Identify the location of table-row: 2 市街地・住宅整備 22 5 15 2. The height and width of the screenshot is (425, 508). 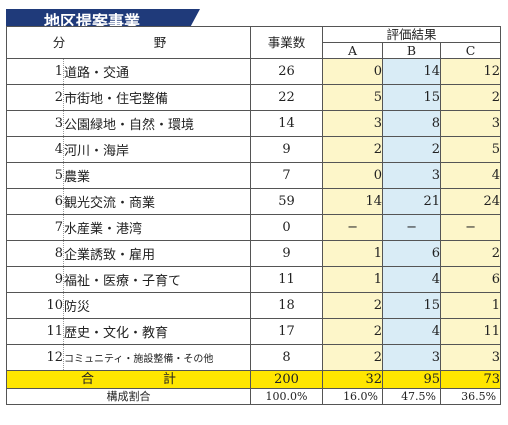
(254, 97).